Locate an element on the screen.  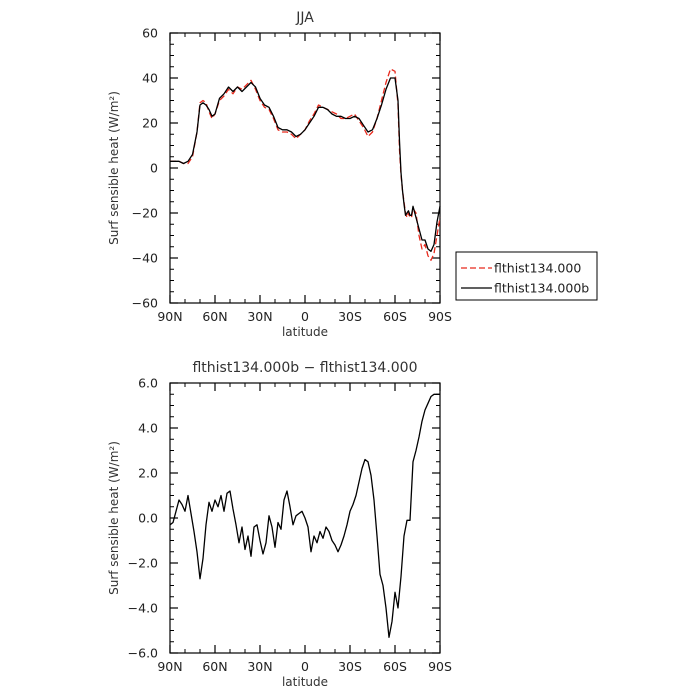
y-tick-label: −20 is located at coordinates (145, 213).